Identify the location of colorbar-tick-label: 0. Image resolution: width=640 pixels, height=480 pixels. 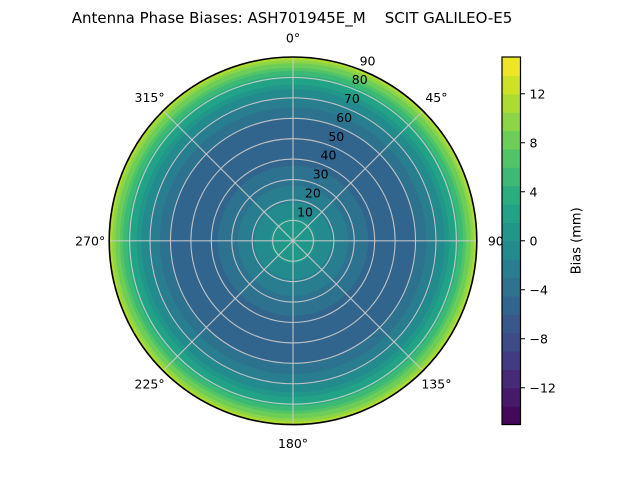
(534, 240).